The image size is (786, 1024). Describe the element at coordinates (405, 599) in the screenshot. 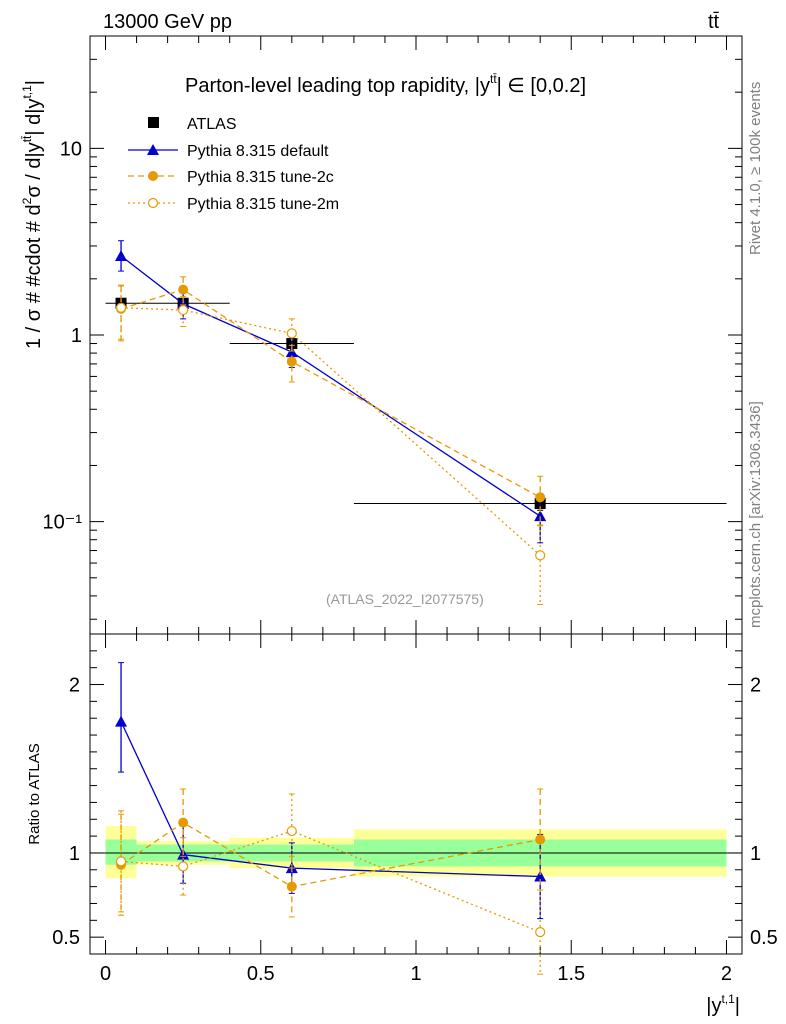

I see `analysis-watermark: (ATLAS_2022_I2077575)` at that location.